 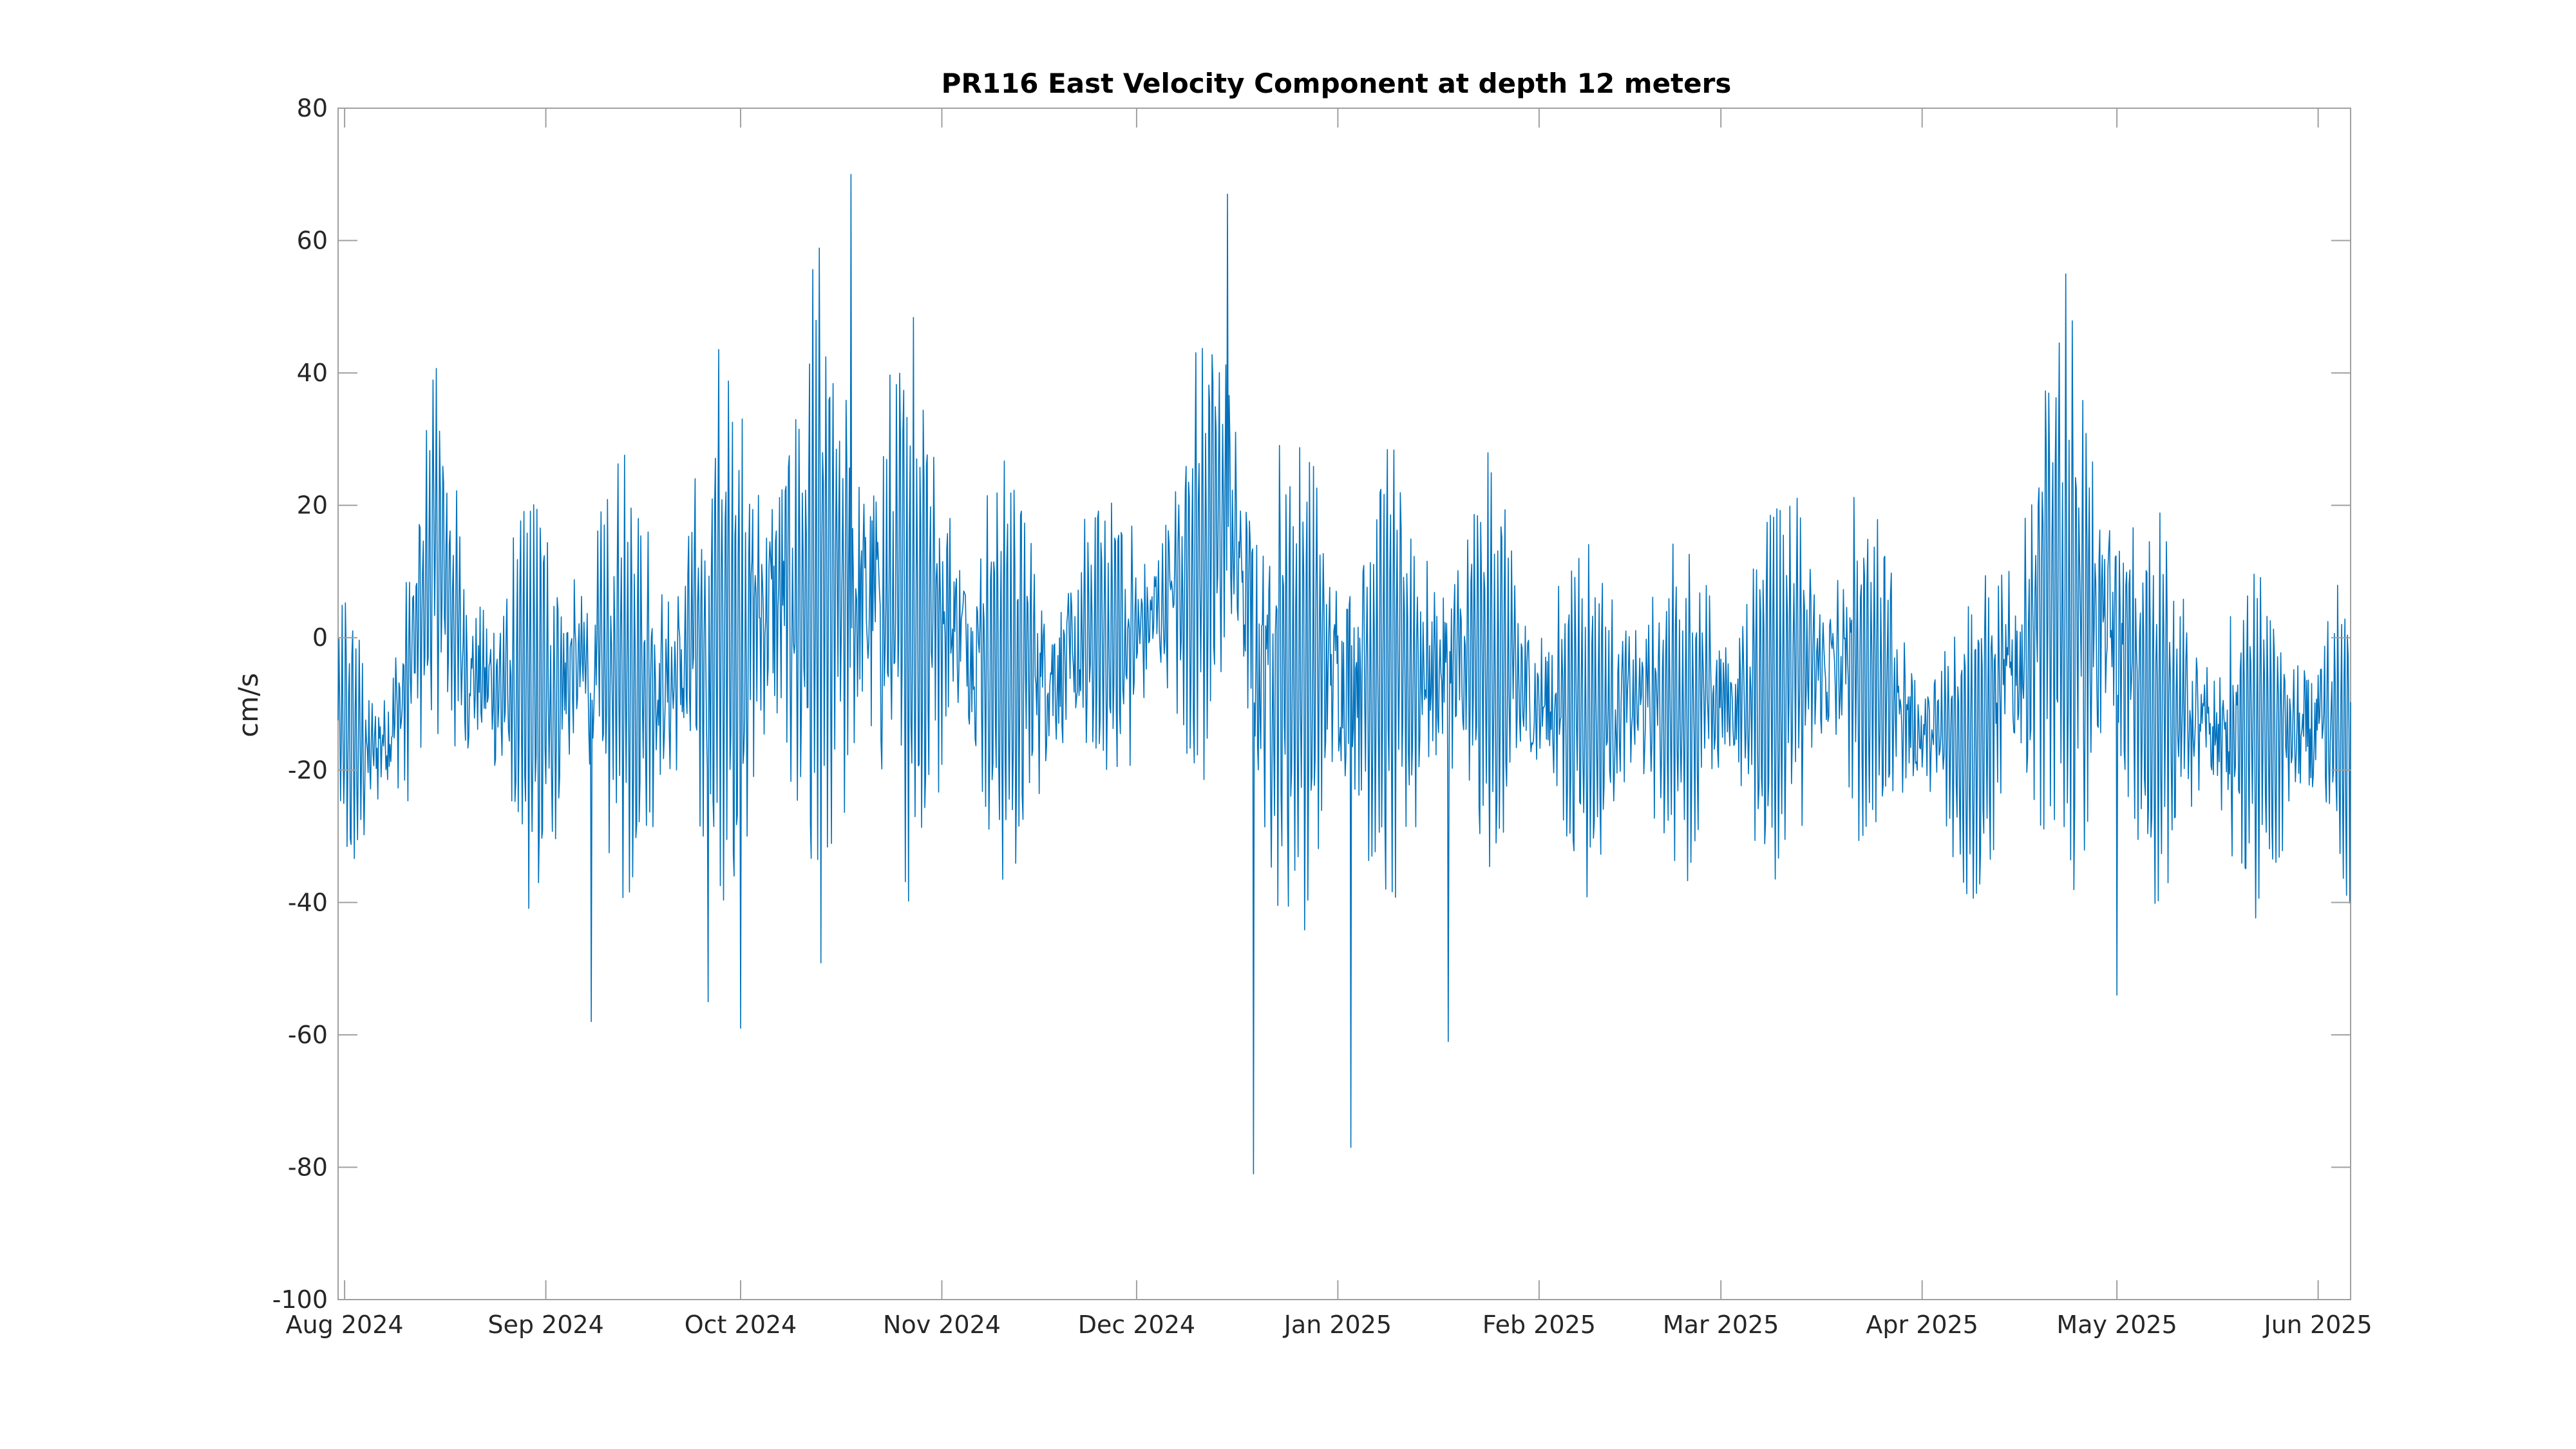 What do you see at coordinates (312, 241) in the screenshot?
I see `y-tick-label: 60` at bounding box center [312, 241].